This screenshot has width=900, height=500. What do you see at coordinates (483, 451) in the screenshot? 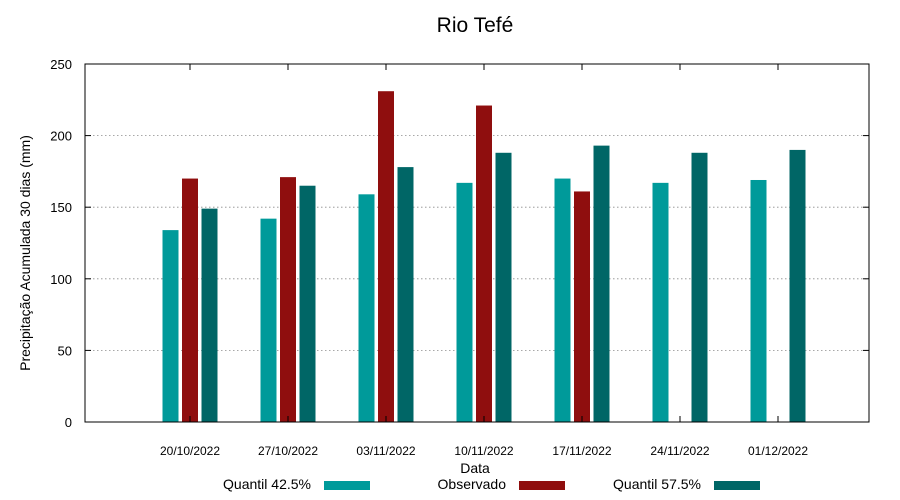
I see `x-tick-label: 10/11/2022` at bounding box center [483, 451].